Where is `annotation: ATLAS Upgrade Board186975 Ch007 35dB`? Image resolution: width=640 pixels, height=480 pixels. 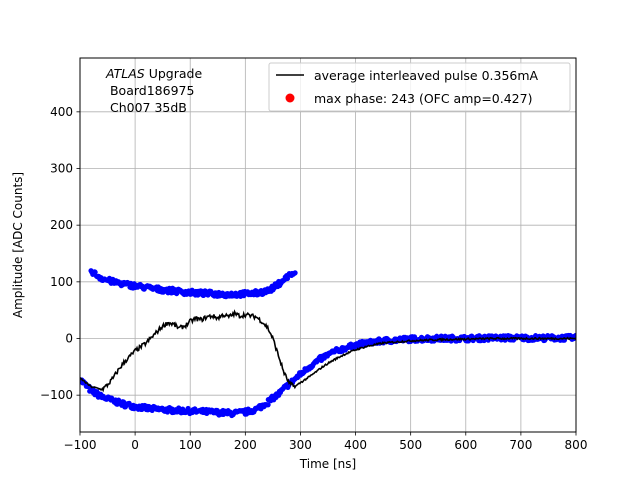
annotation: ATLAS Upgrade Board186975 Ch007 35dB is located at coordinates (153, 90).